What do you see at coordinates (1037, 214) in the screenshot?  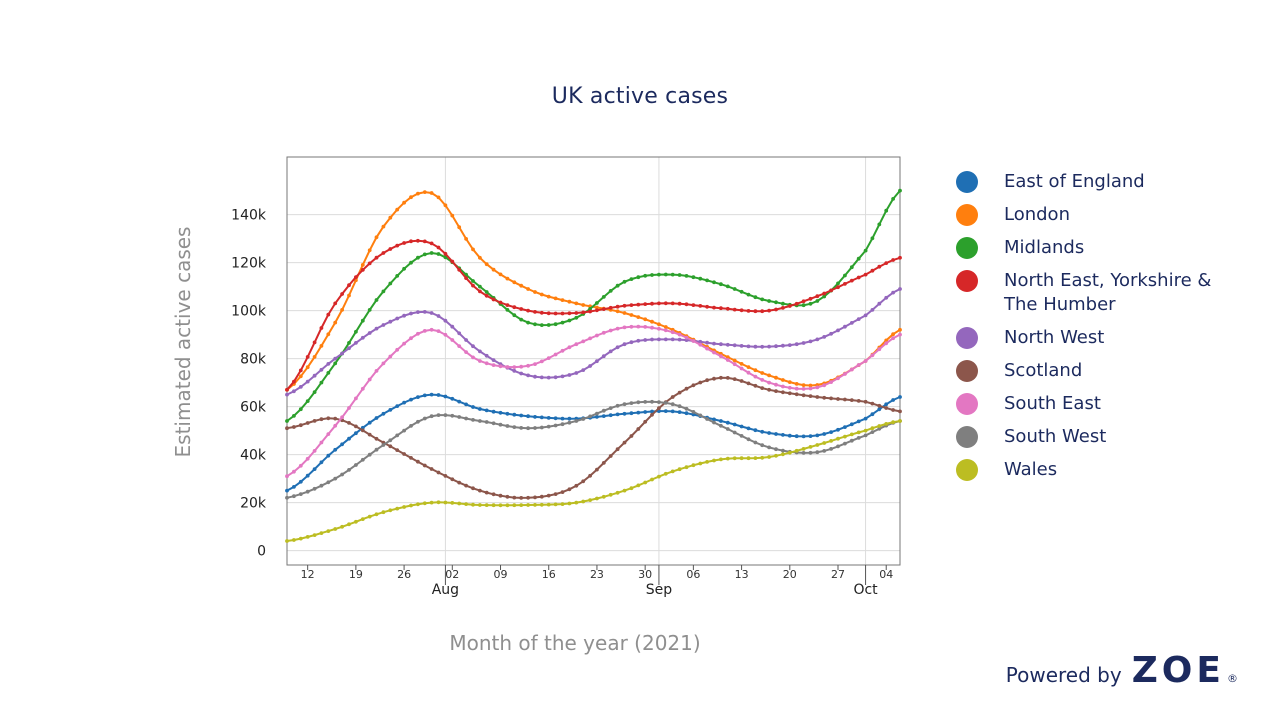 I see `legend-label: London` at bounding box center [1037, 214].